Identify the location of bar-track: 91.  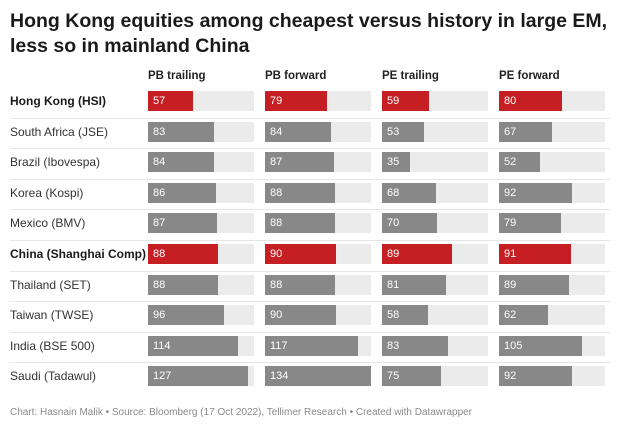
(552, 254).